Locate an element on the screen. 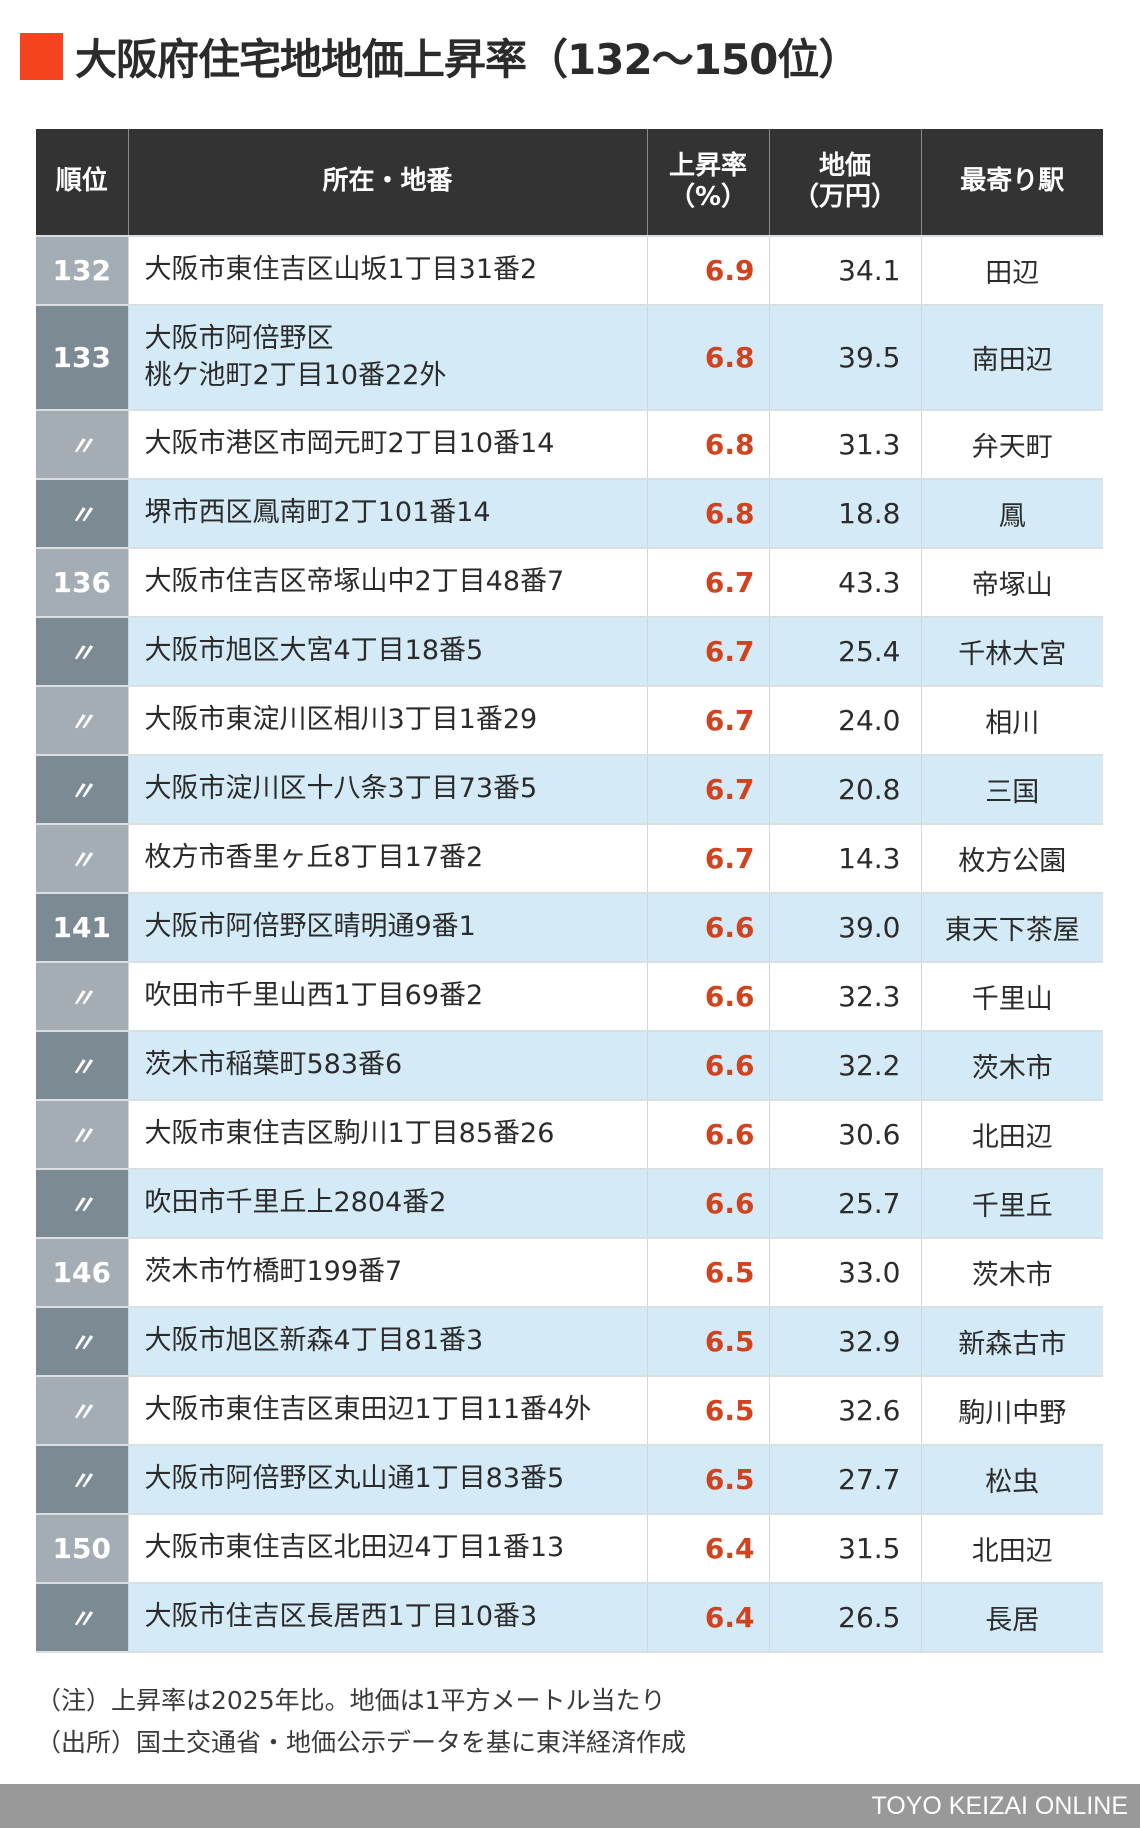  address-line1: 大阪市東住吉区山坂1丁目31番2 is located at coordinates (341, 270).